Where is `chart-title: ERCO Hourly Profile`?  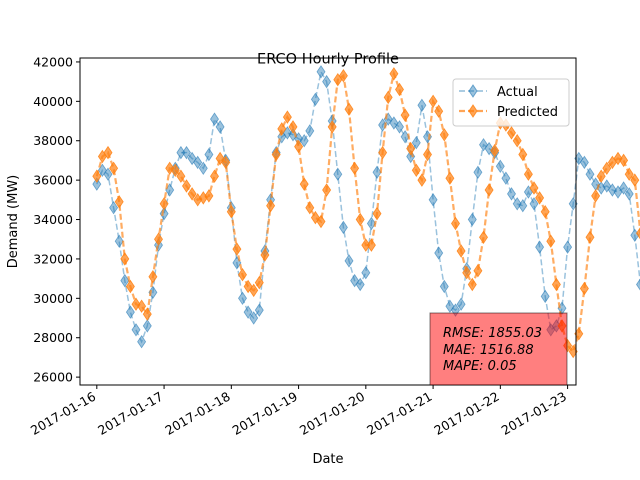
chart-title: ERCO Hourly Profile is located at coordinates (328, 60).